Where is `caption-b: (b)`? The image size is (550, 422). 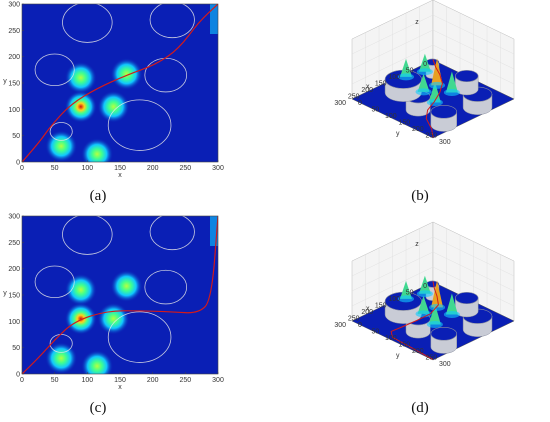 caption-b: (b) is located at coordinates (420, 196).